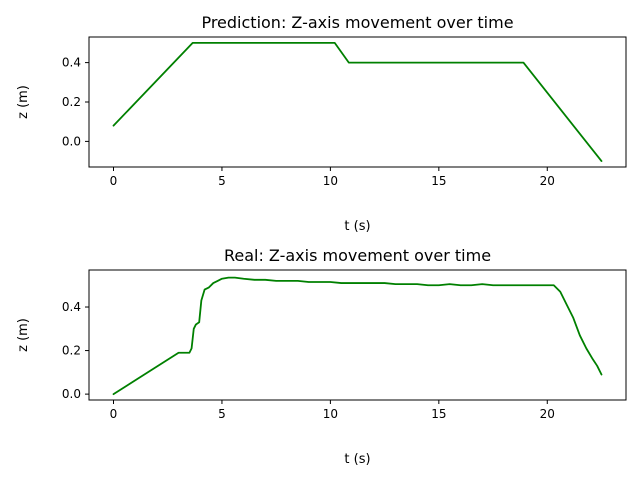  Describe the element at coordinates (330, 414) in the screenshot. I see `real-xtick-label: 10` at that location.